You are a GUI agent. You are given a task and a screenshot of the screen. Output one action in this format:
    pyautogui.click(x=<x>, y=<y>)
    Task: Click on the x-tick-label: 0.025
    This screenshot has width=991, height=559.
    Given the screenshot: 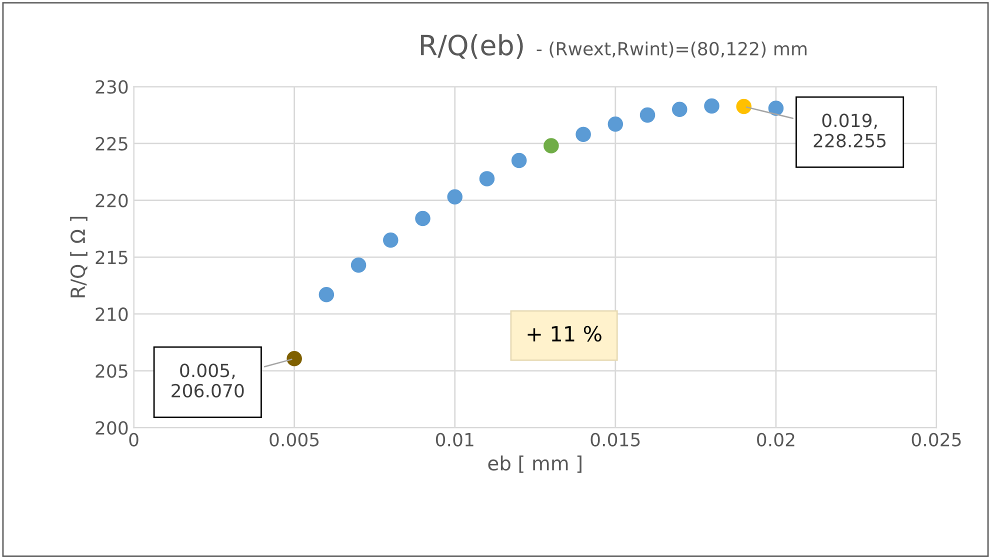 What is the action you would take?
    pyautogui.click(x=936, y=439)
    